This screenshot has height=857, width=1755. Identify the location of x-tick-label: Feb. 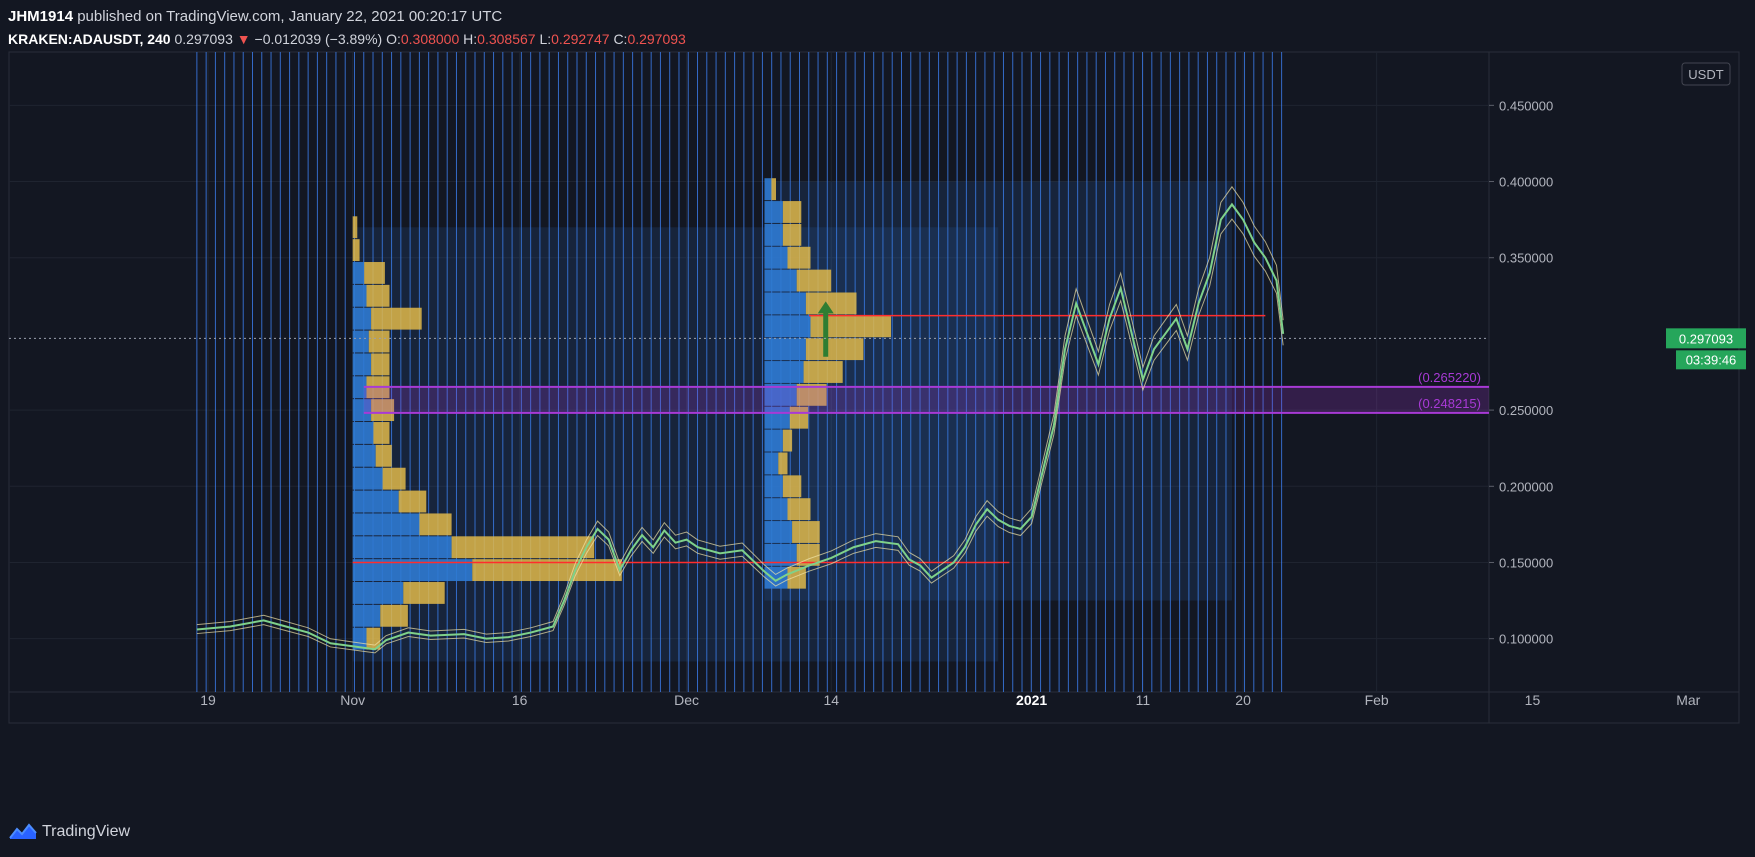
(1377, 700).